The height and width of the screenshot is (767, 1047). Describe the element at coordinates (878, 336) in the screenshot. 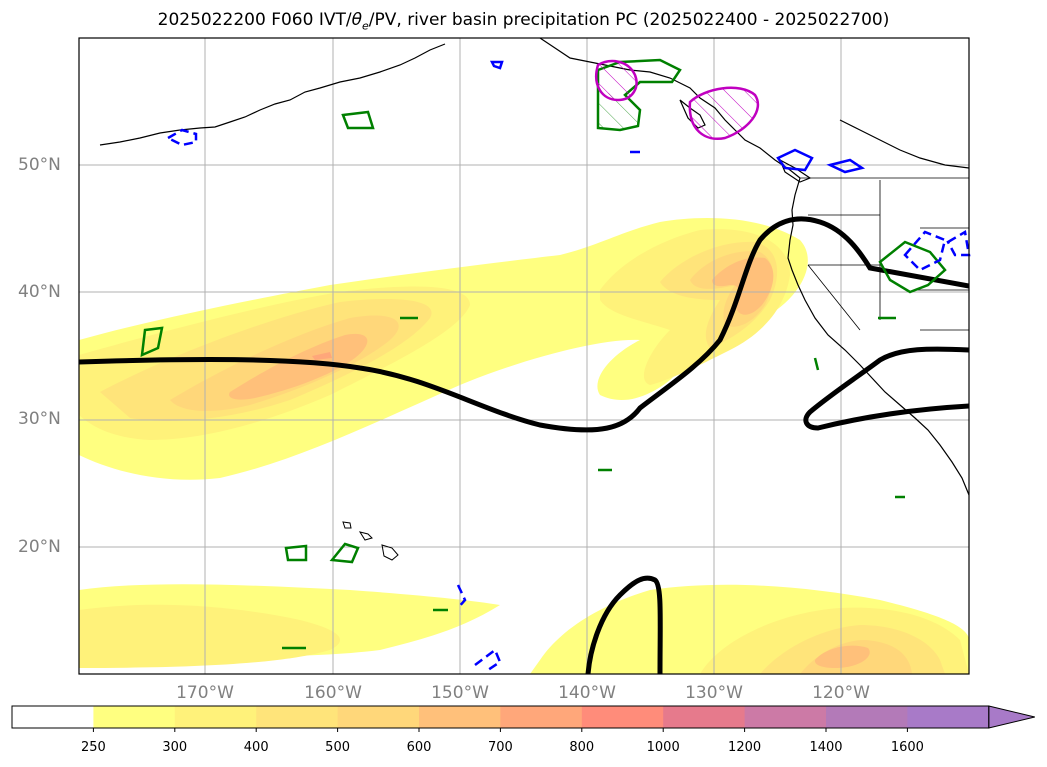

I see `na-west-coast` at that location.